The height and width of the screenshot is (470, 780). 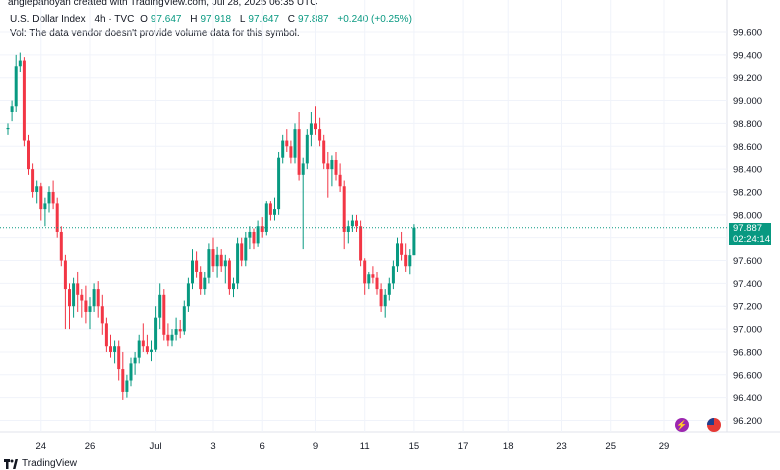 What do you see at coordinates (747, 330) in the screenshot?
I see `y-tick-label: 97.000` at bounding box center [747, 330].